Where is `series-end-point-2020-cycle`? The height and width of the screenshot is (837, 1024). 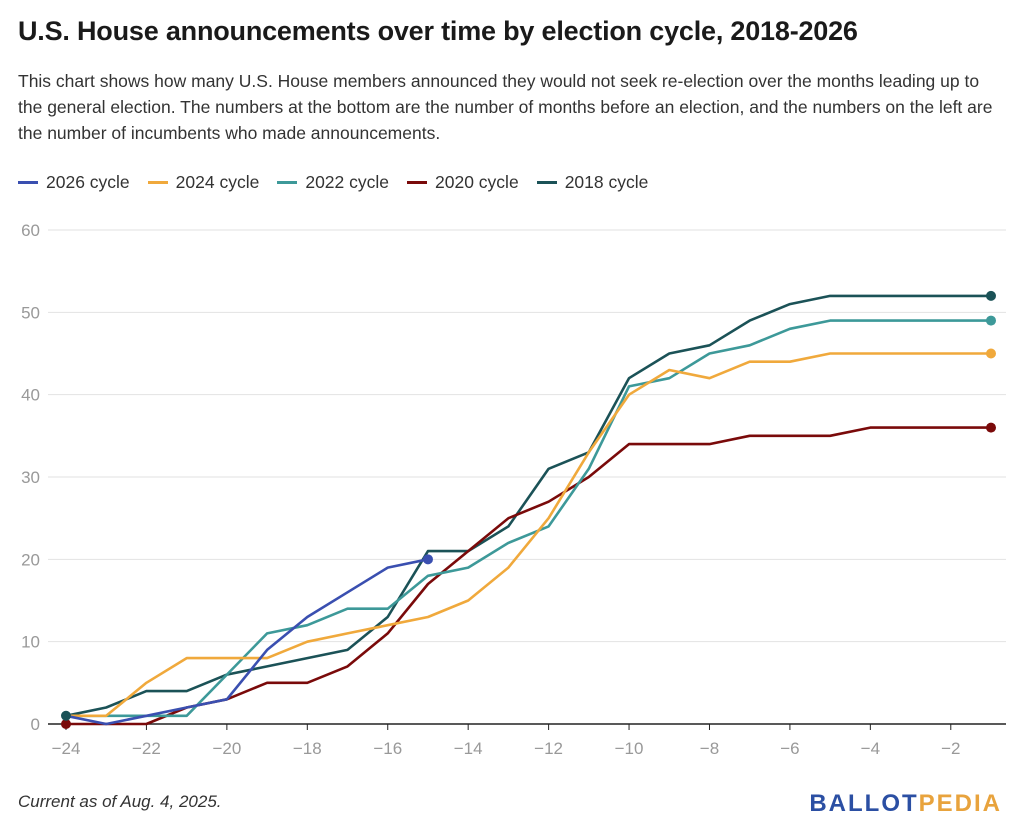
series-end-point-2020-cycle is located at coordinates (991, 427).